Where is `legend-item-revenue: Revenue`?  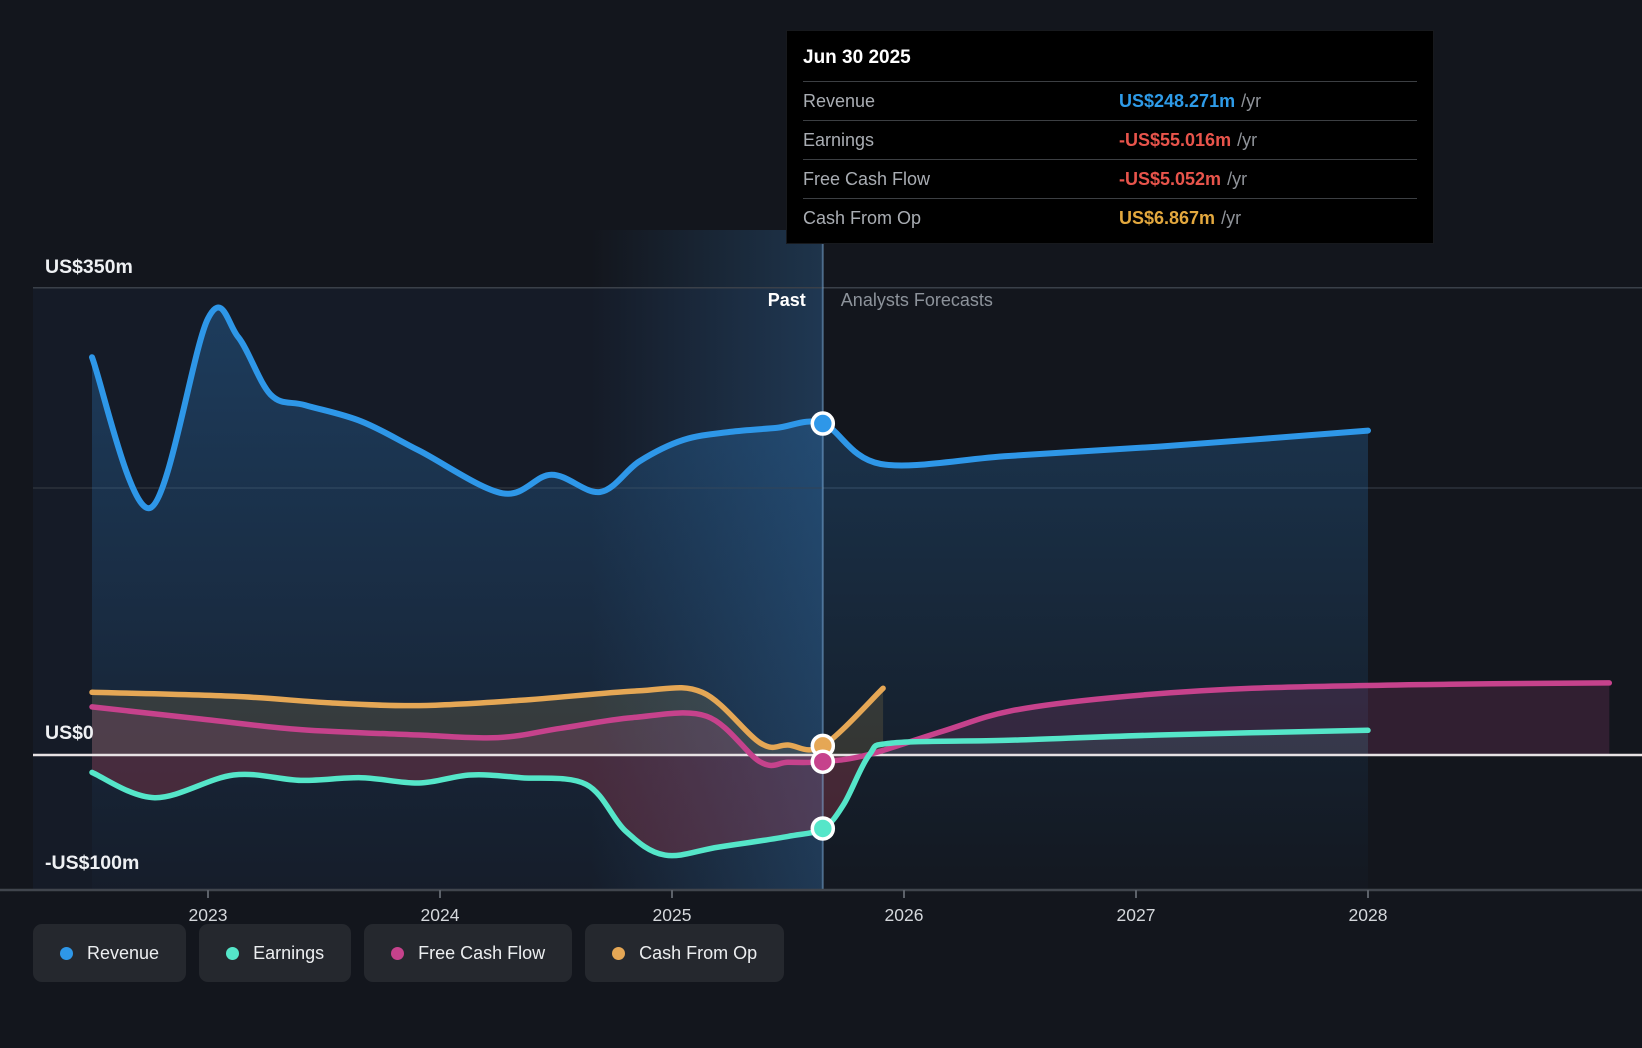 legend-item-revenue: Revenue is located at coordinates (110, 953).